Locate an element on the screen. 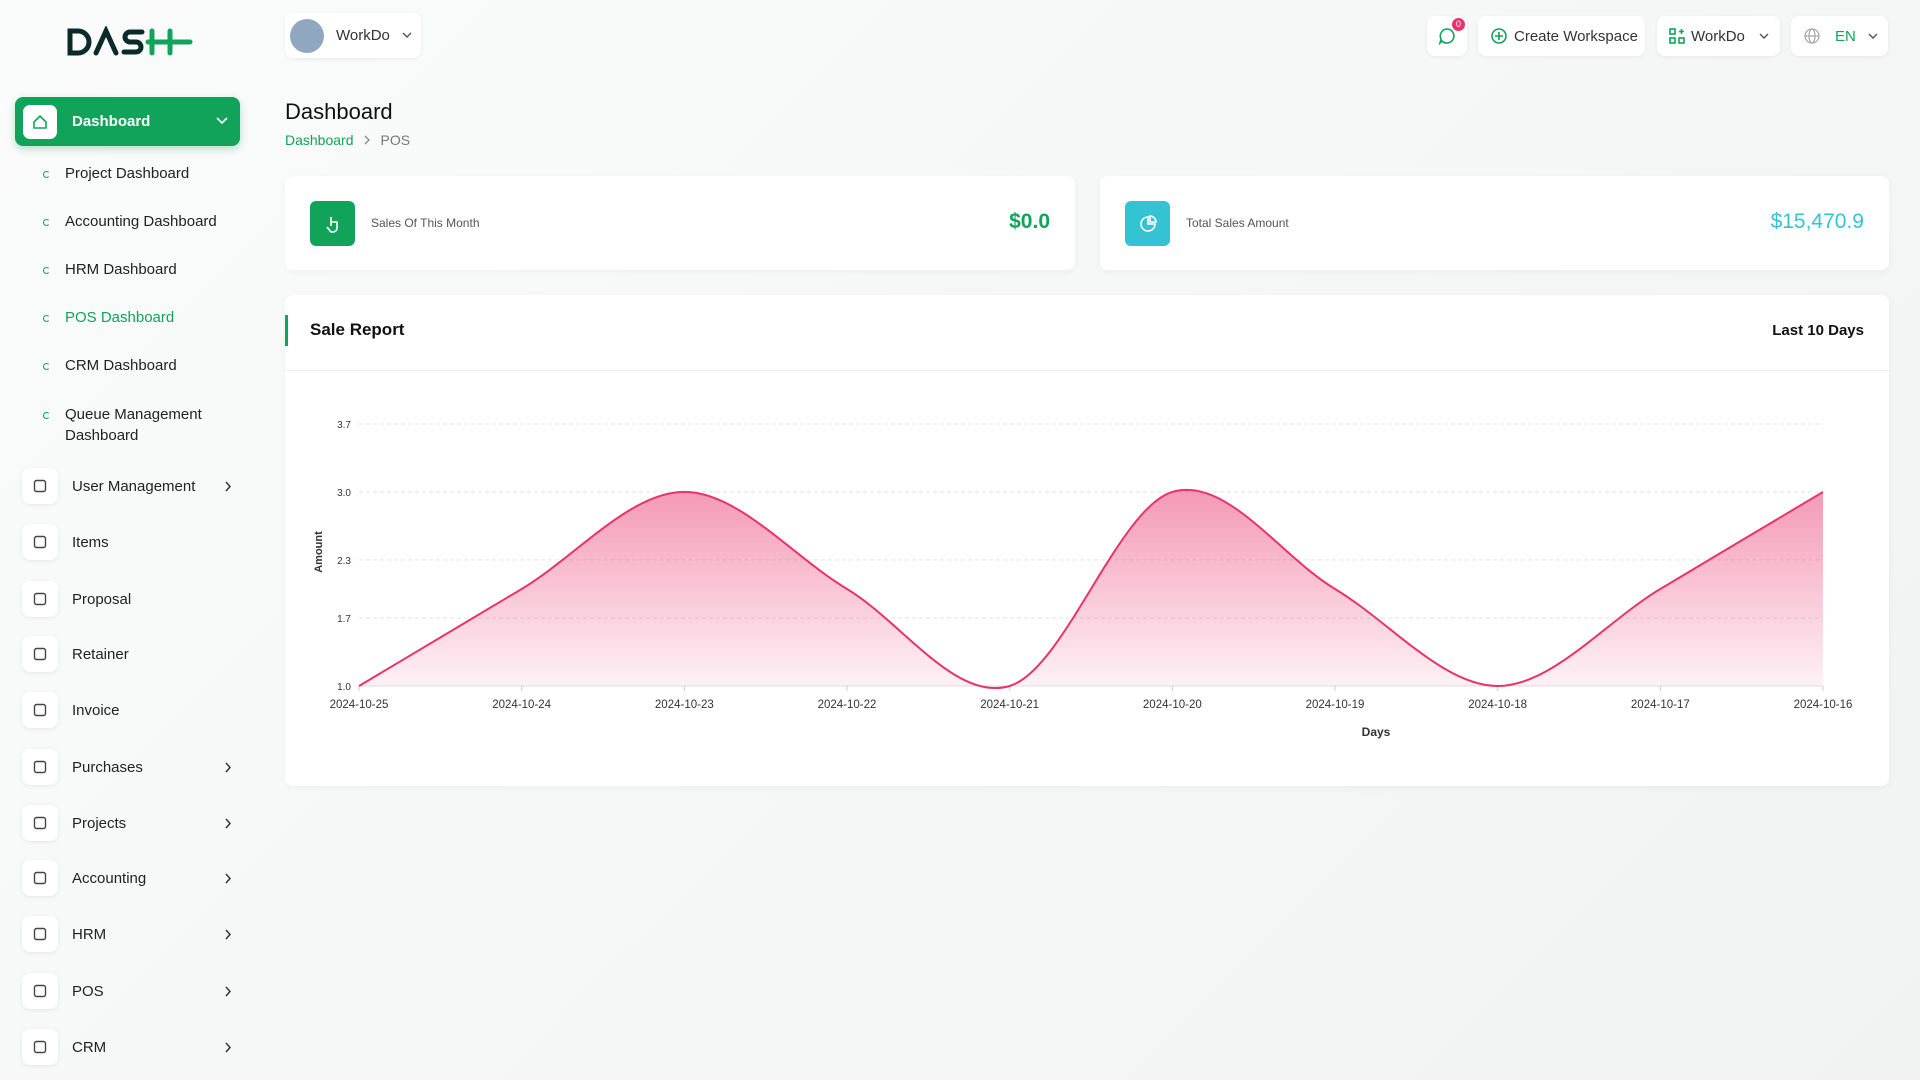 This screenshot has height=1080, width=1920. language: EN is located at coordinates (1845, 36).